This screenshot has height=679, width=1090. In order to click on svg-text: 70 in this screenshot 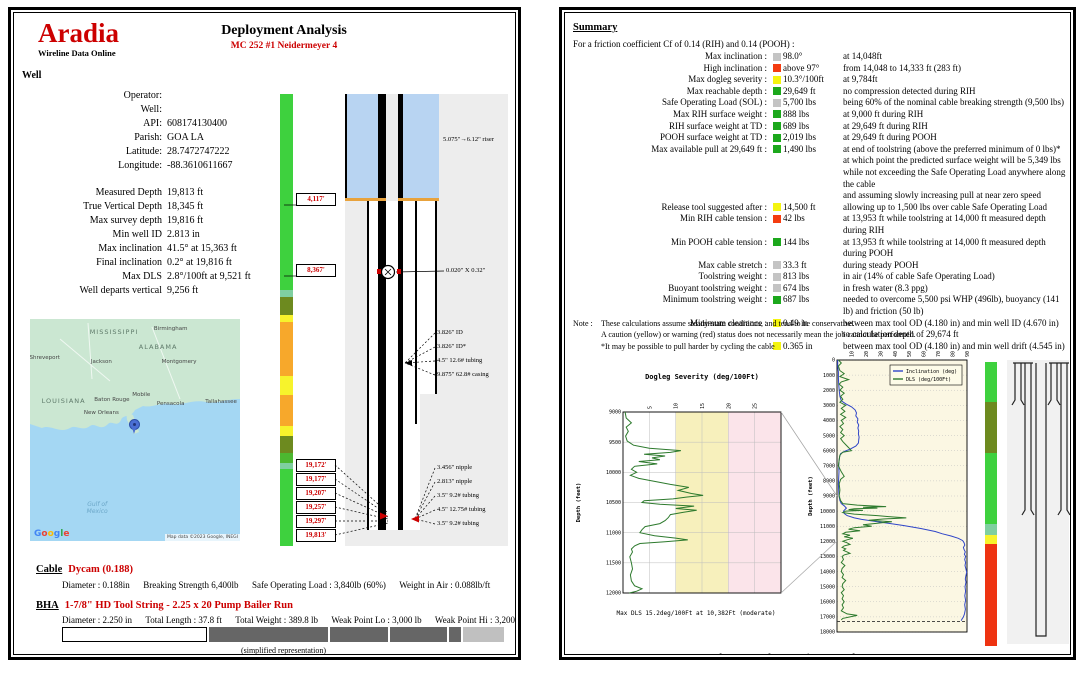, I will do `click(939, 354)`.